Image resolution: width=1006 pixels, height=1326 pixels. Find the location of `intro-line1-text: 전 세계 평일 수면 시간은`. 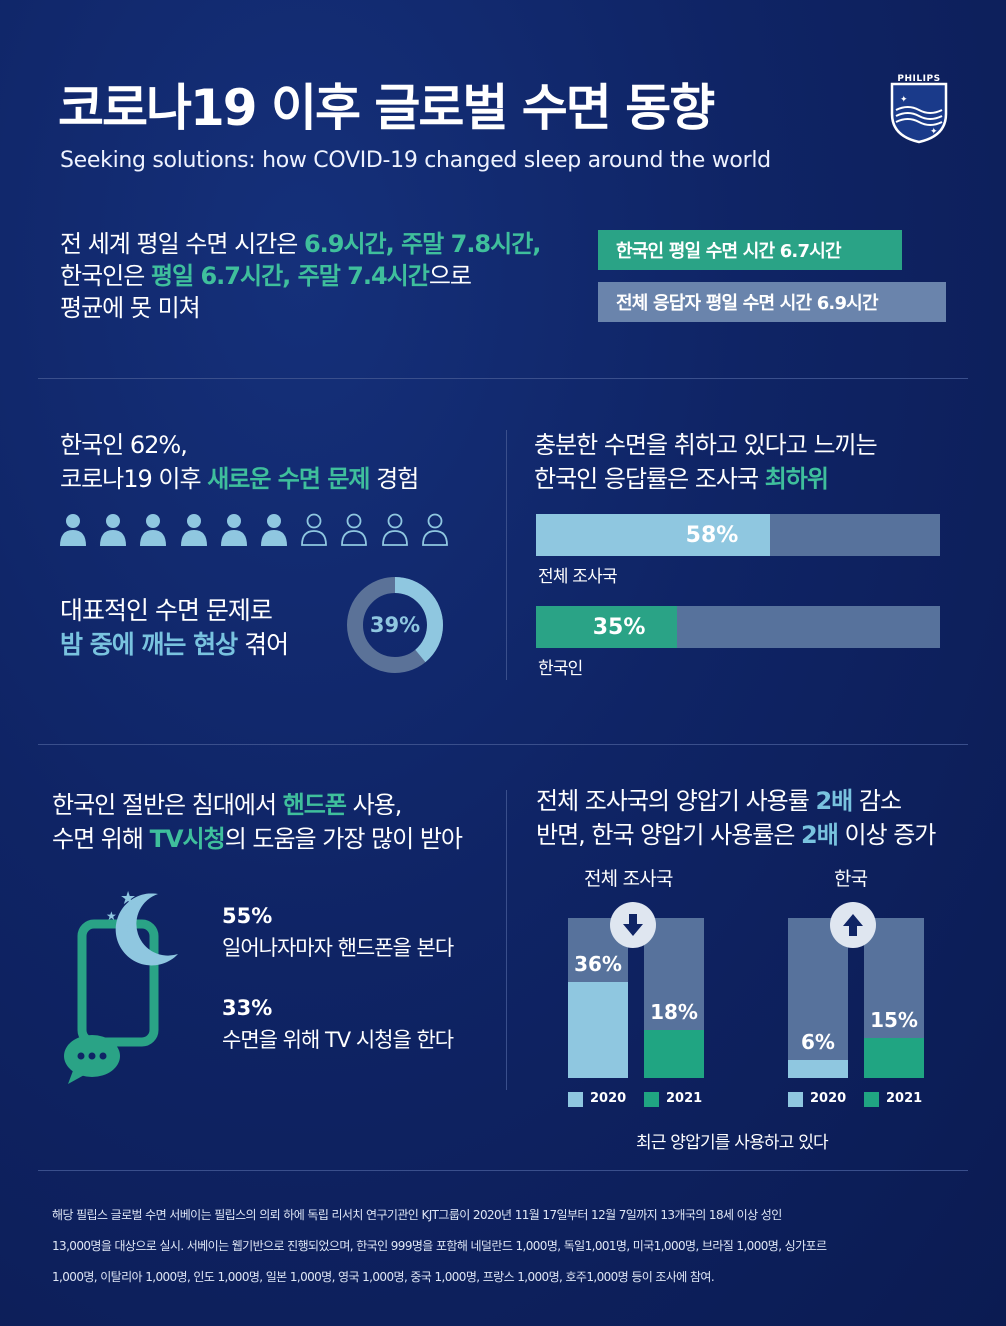

intro-line1-text: 전 세계 평일 수면 시간은 is located at coordinates (182, 244).